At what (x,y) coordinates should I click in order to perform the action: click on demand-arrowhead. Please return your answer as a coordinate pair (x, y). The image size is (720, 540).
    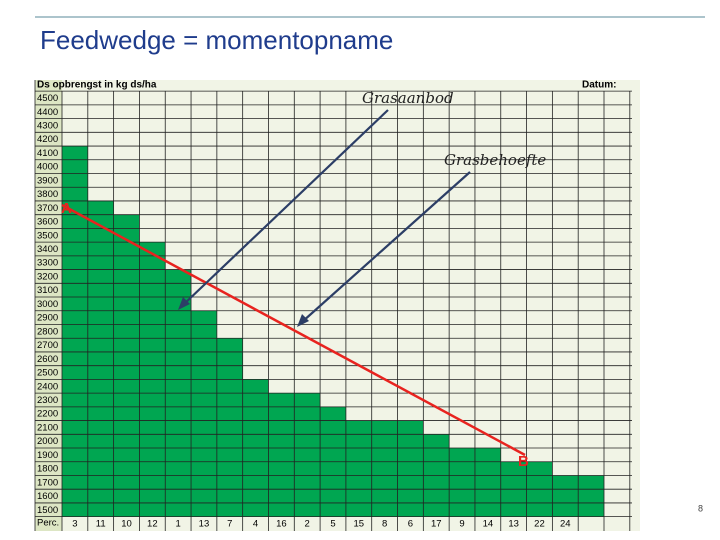
    Looking at the image, I should click on (303, 320).